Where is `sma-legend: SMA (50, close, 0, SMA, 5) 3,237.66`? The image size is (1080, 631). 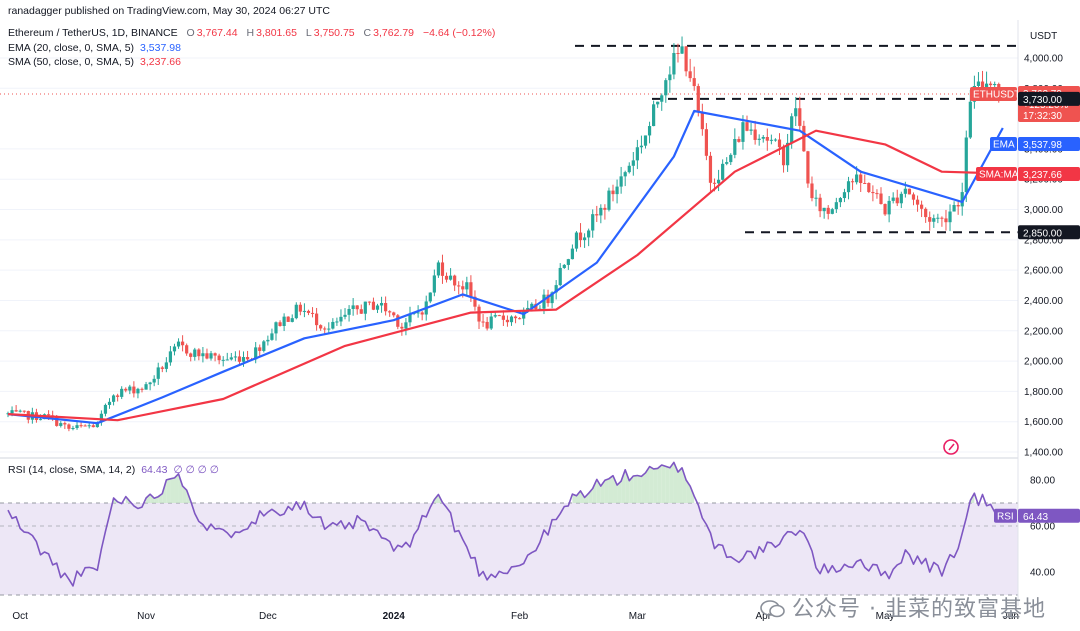
sma-legend: SMA (50, close, 0, SMA, 5) 3,237.66 is located at coordinates (94, 62).